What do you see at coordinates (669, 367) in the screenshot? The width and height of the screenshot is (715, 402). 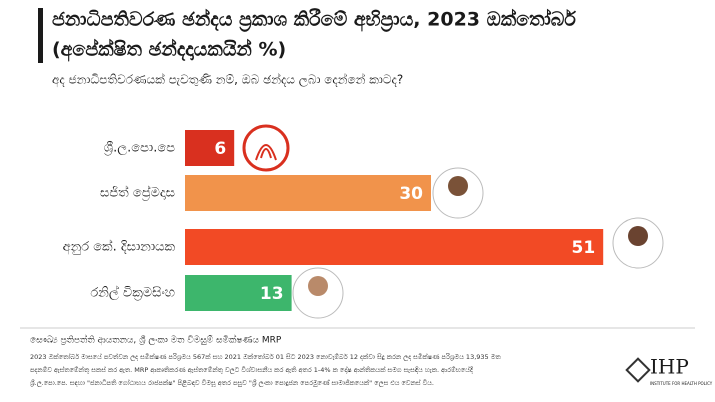 I see `logo-text: IHP` at bounding box center [669, 367].